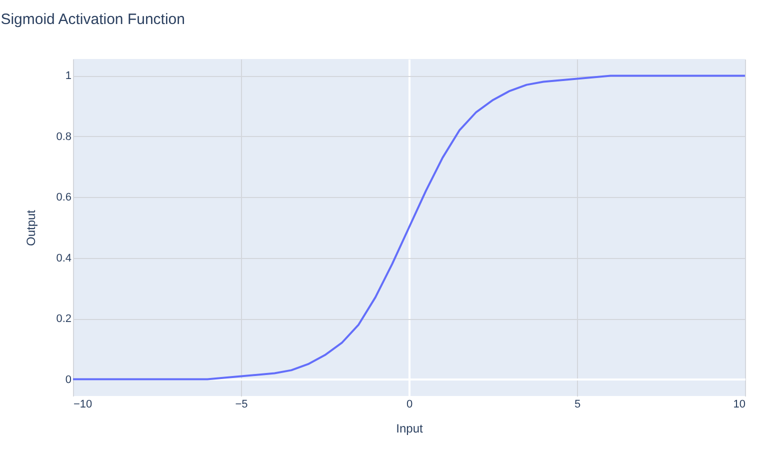 This screenshot has height=451, width=774. Describe the element at coordinates (68, 380) in the screenshot. I see `y-tick-label: 0` at that location.